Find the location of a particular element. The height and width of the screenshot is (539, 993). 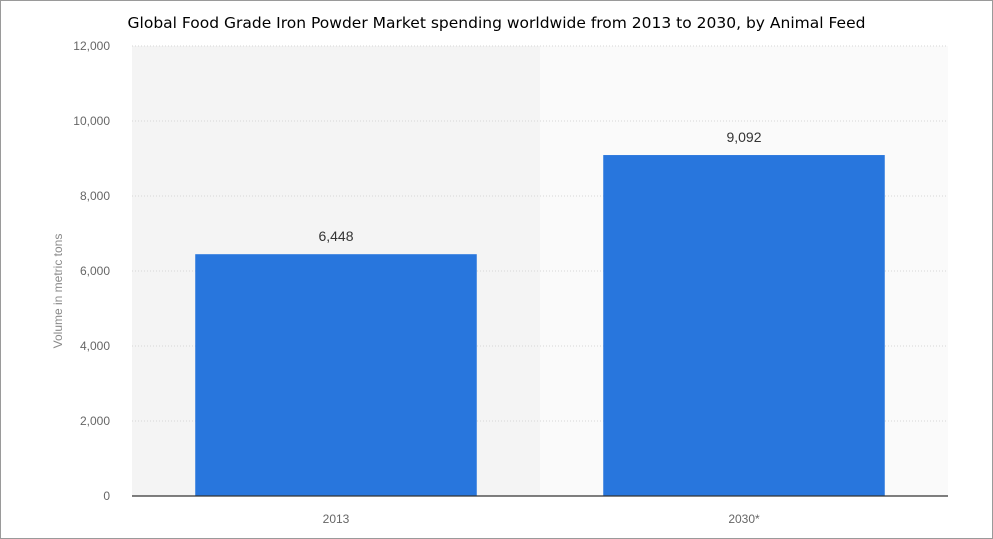

x-axis-ticks: 2013 2030* is located at coordinates (541, 519).